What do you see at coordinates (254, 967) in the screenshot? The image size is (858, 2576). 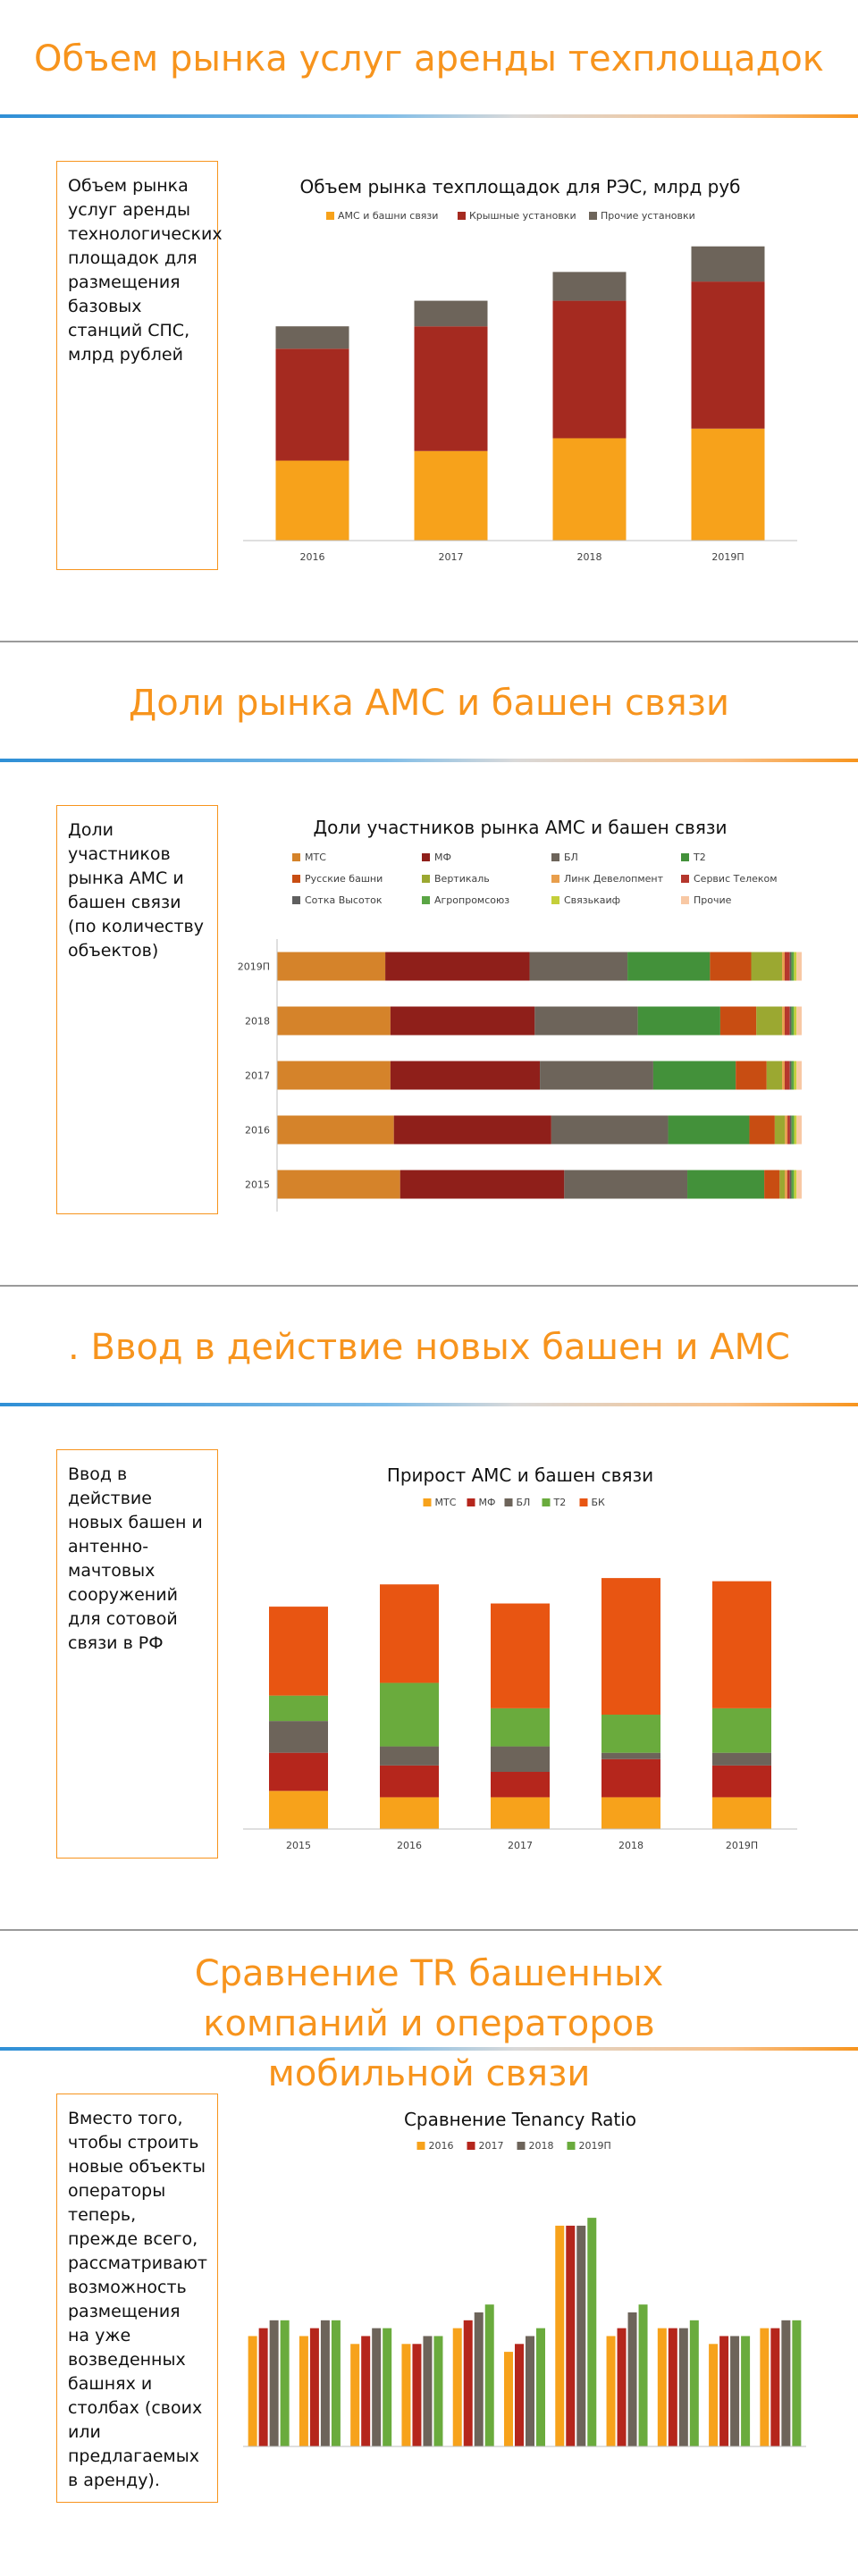 I see `y-tick-label: 2019П` at bounding box center [254, 967].